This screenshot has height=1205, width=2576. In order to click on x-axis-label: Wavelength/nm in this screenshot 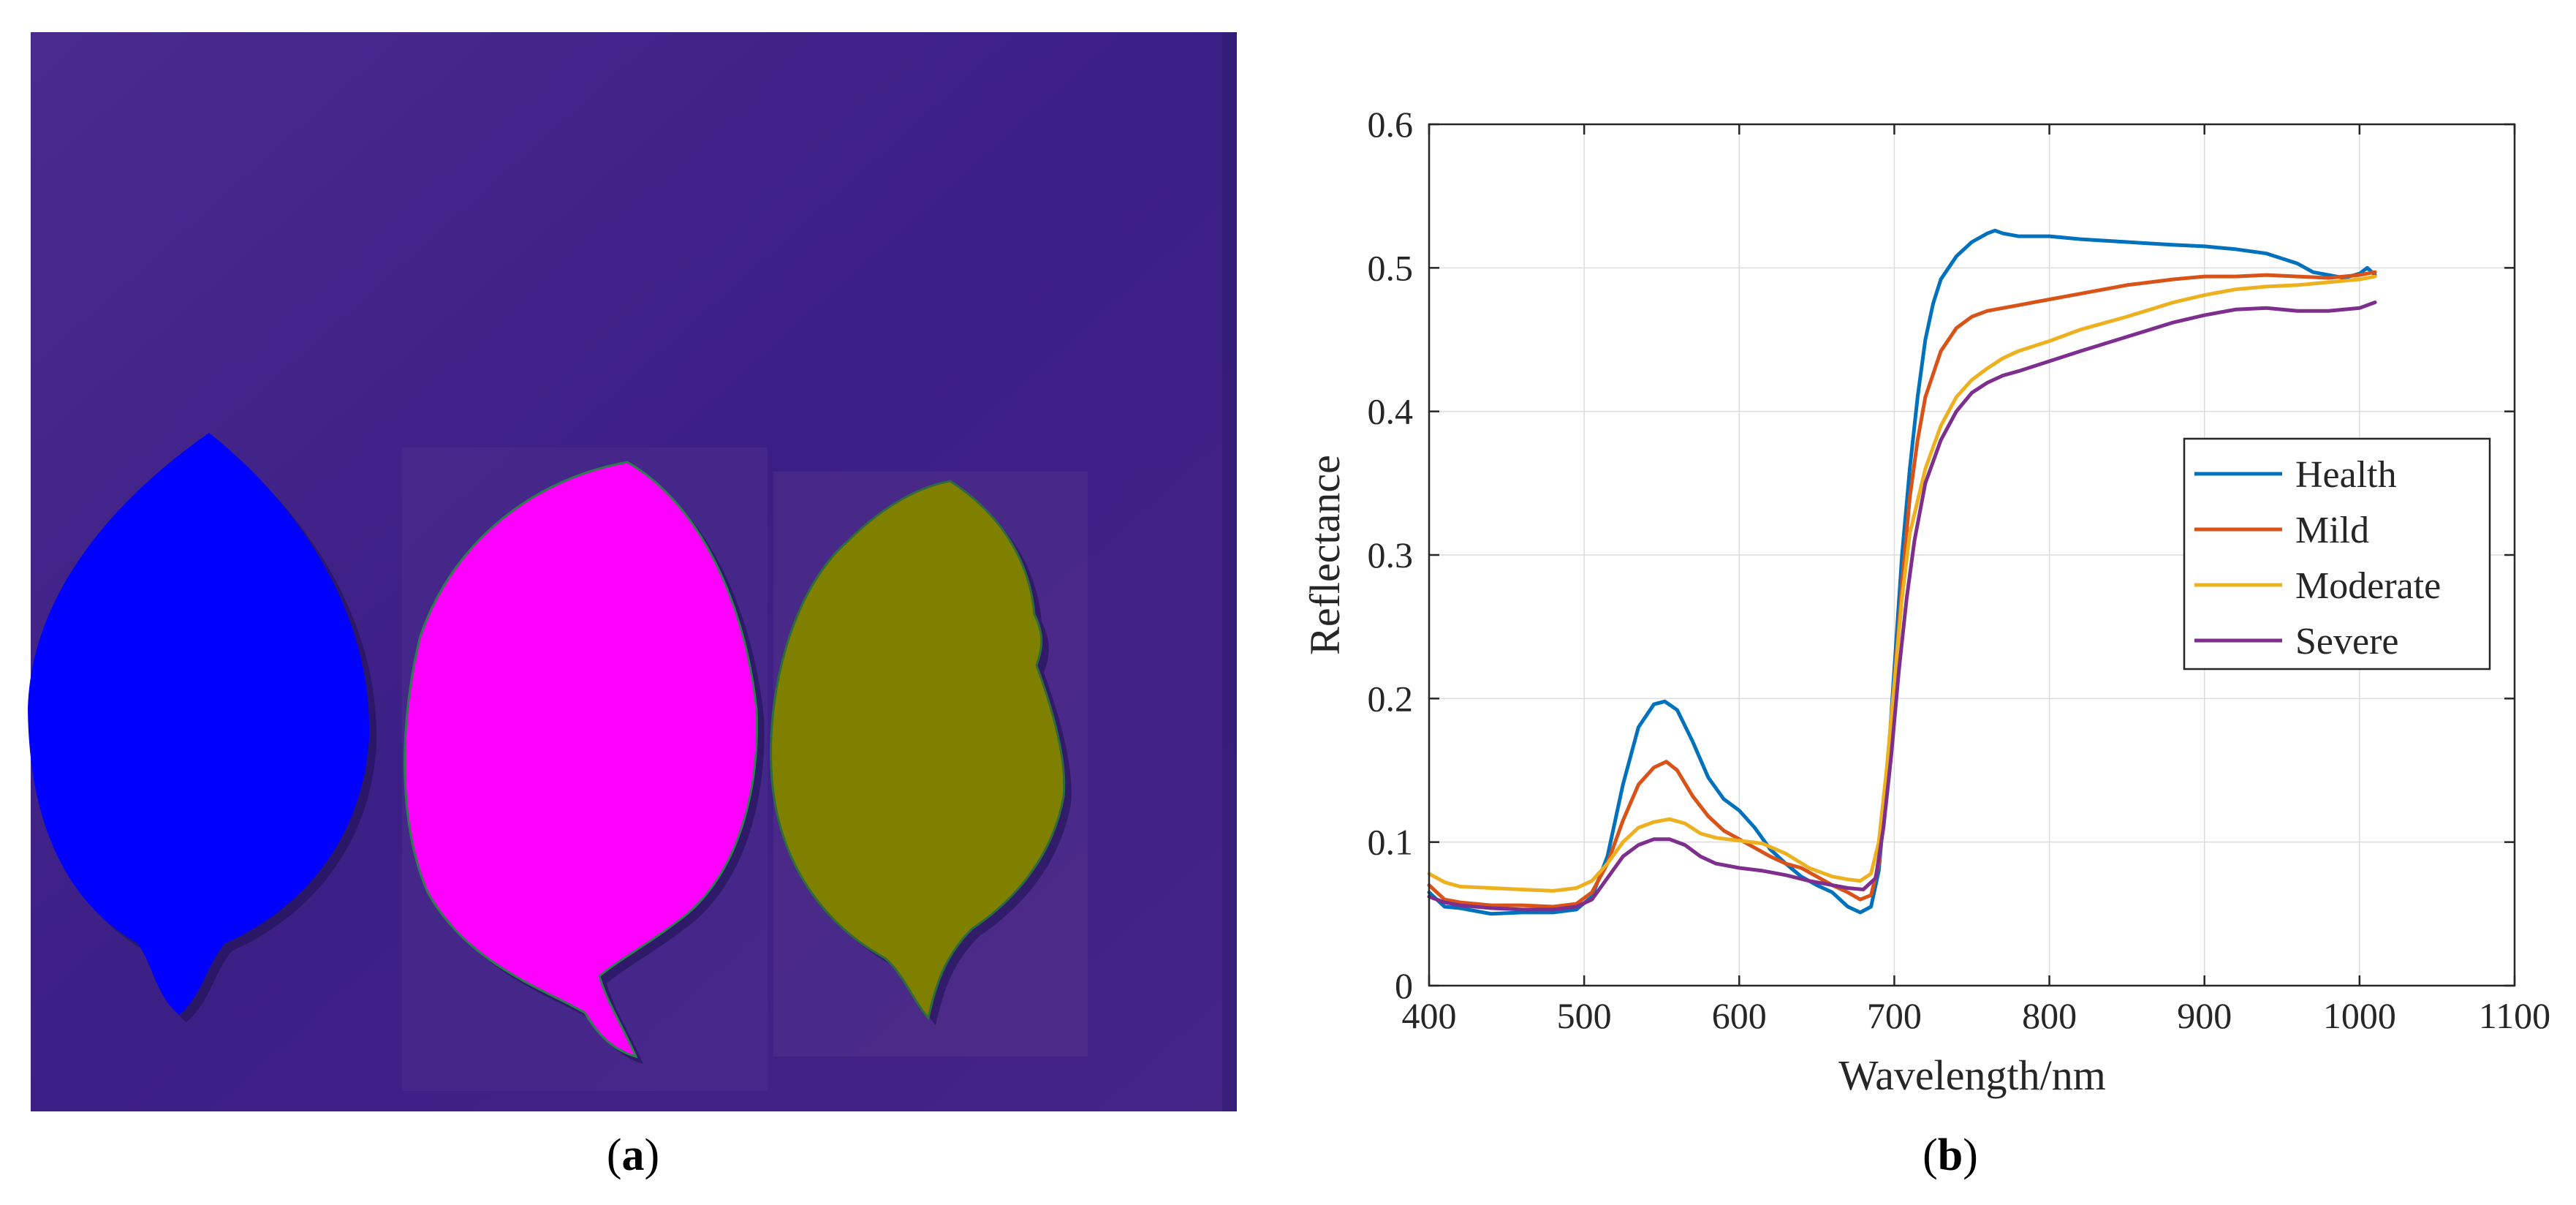, I will do `click(1972, 1075)`.